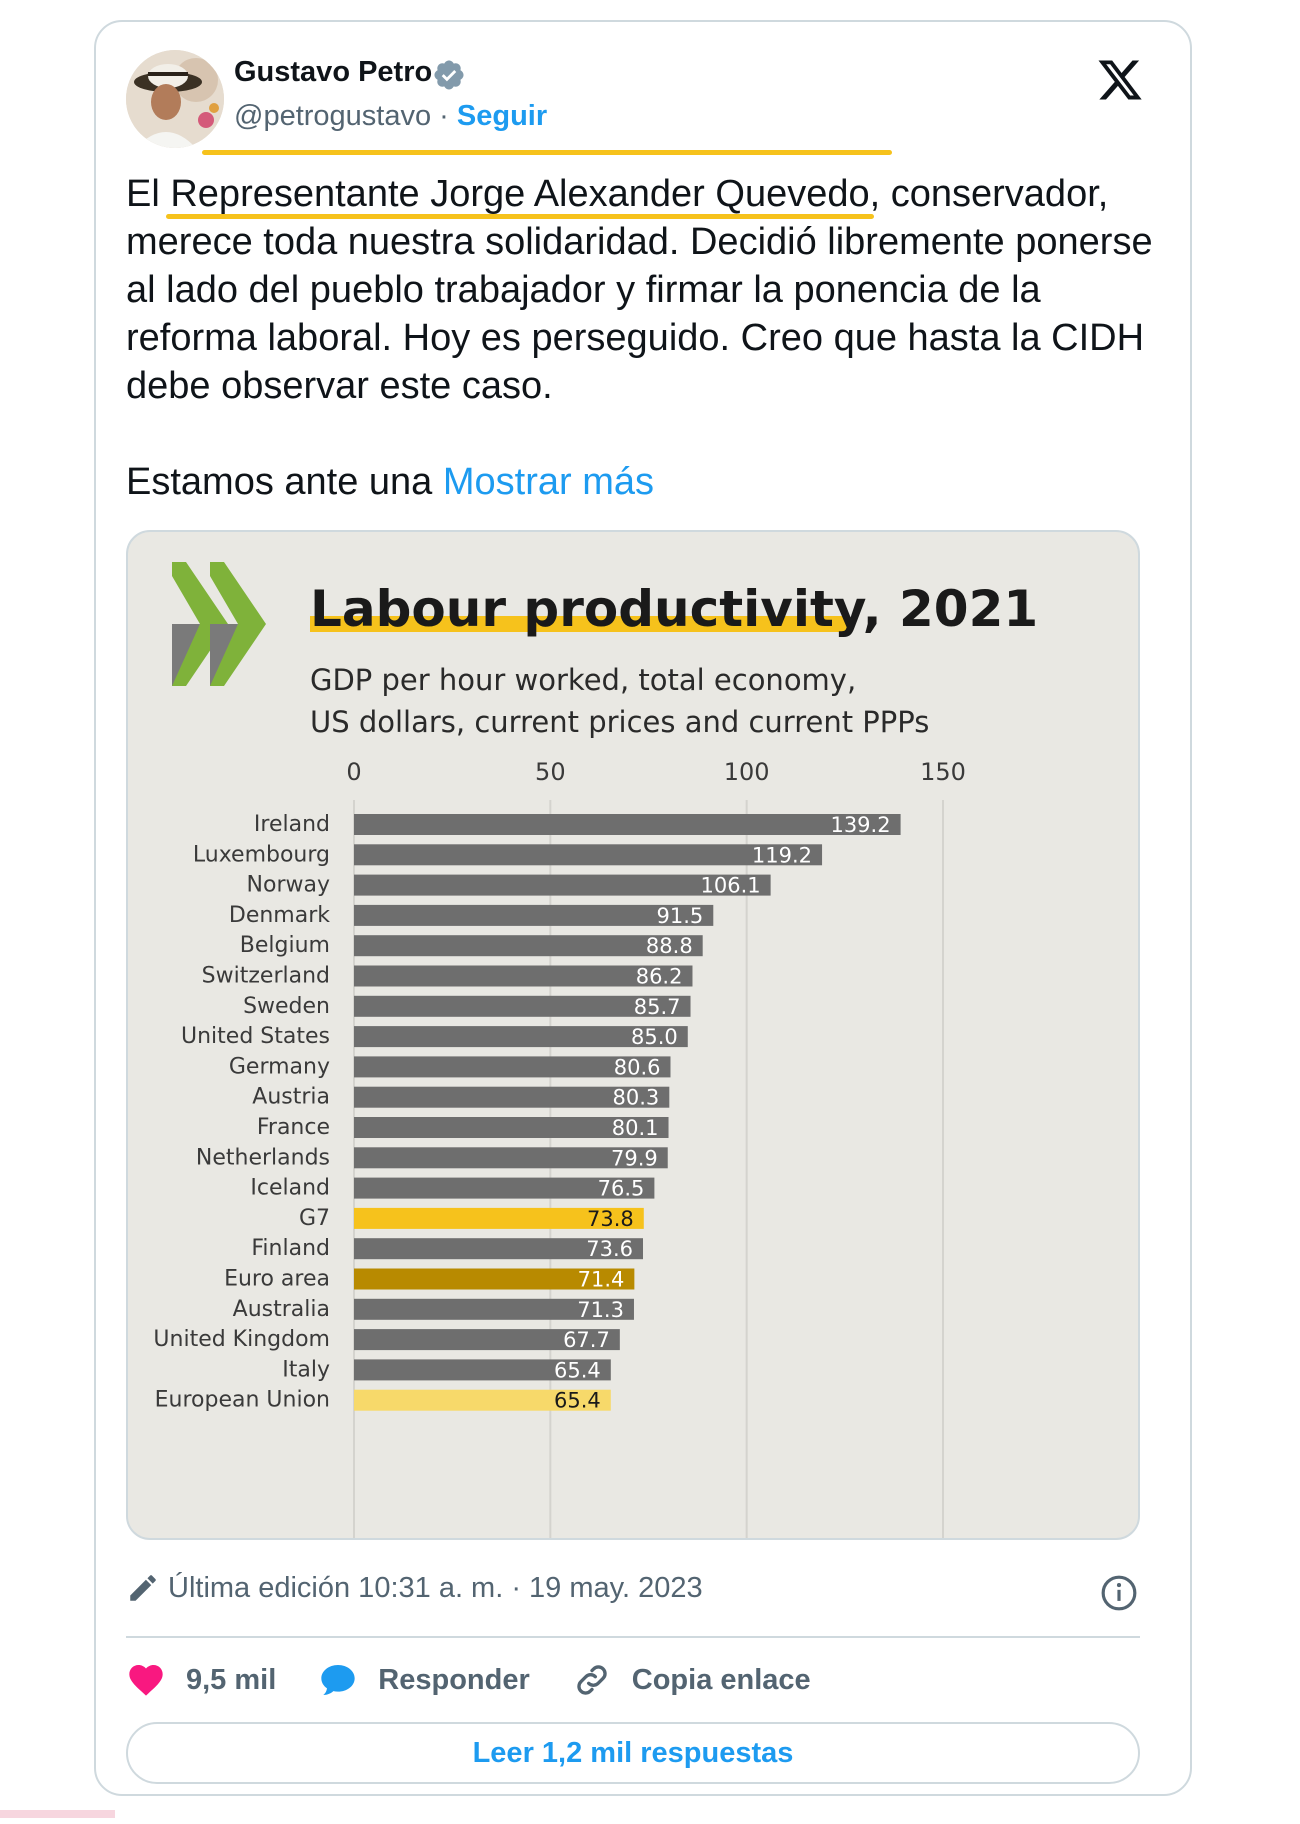 The image size is (1300, 1824). I want to click on bar-ireland, so click(627, 824).